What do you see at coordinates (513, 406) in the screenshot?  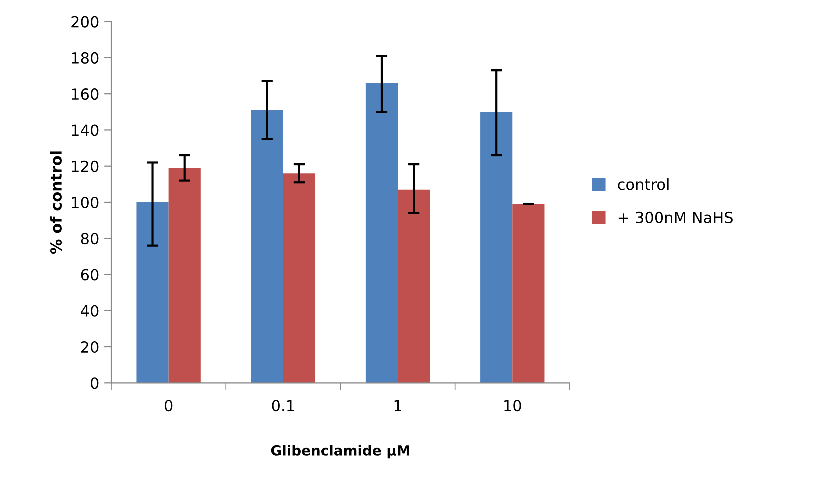 I see `x-tick-label: 10` at bounding box center [513, 406].